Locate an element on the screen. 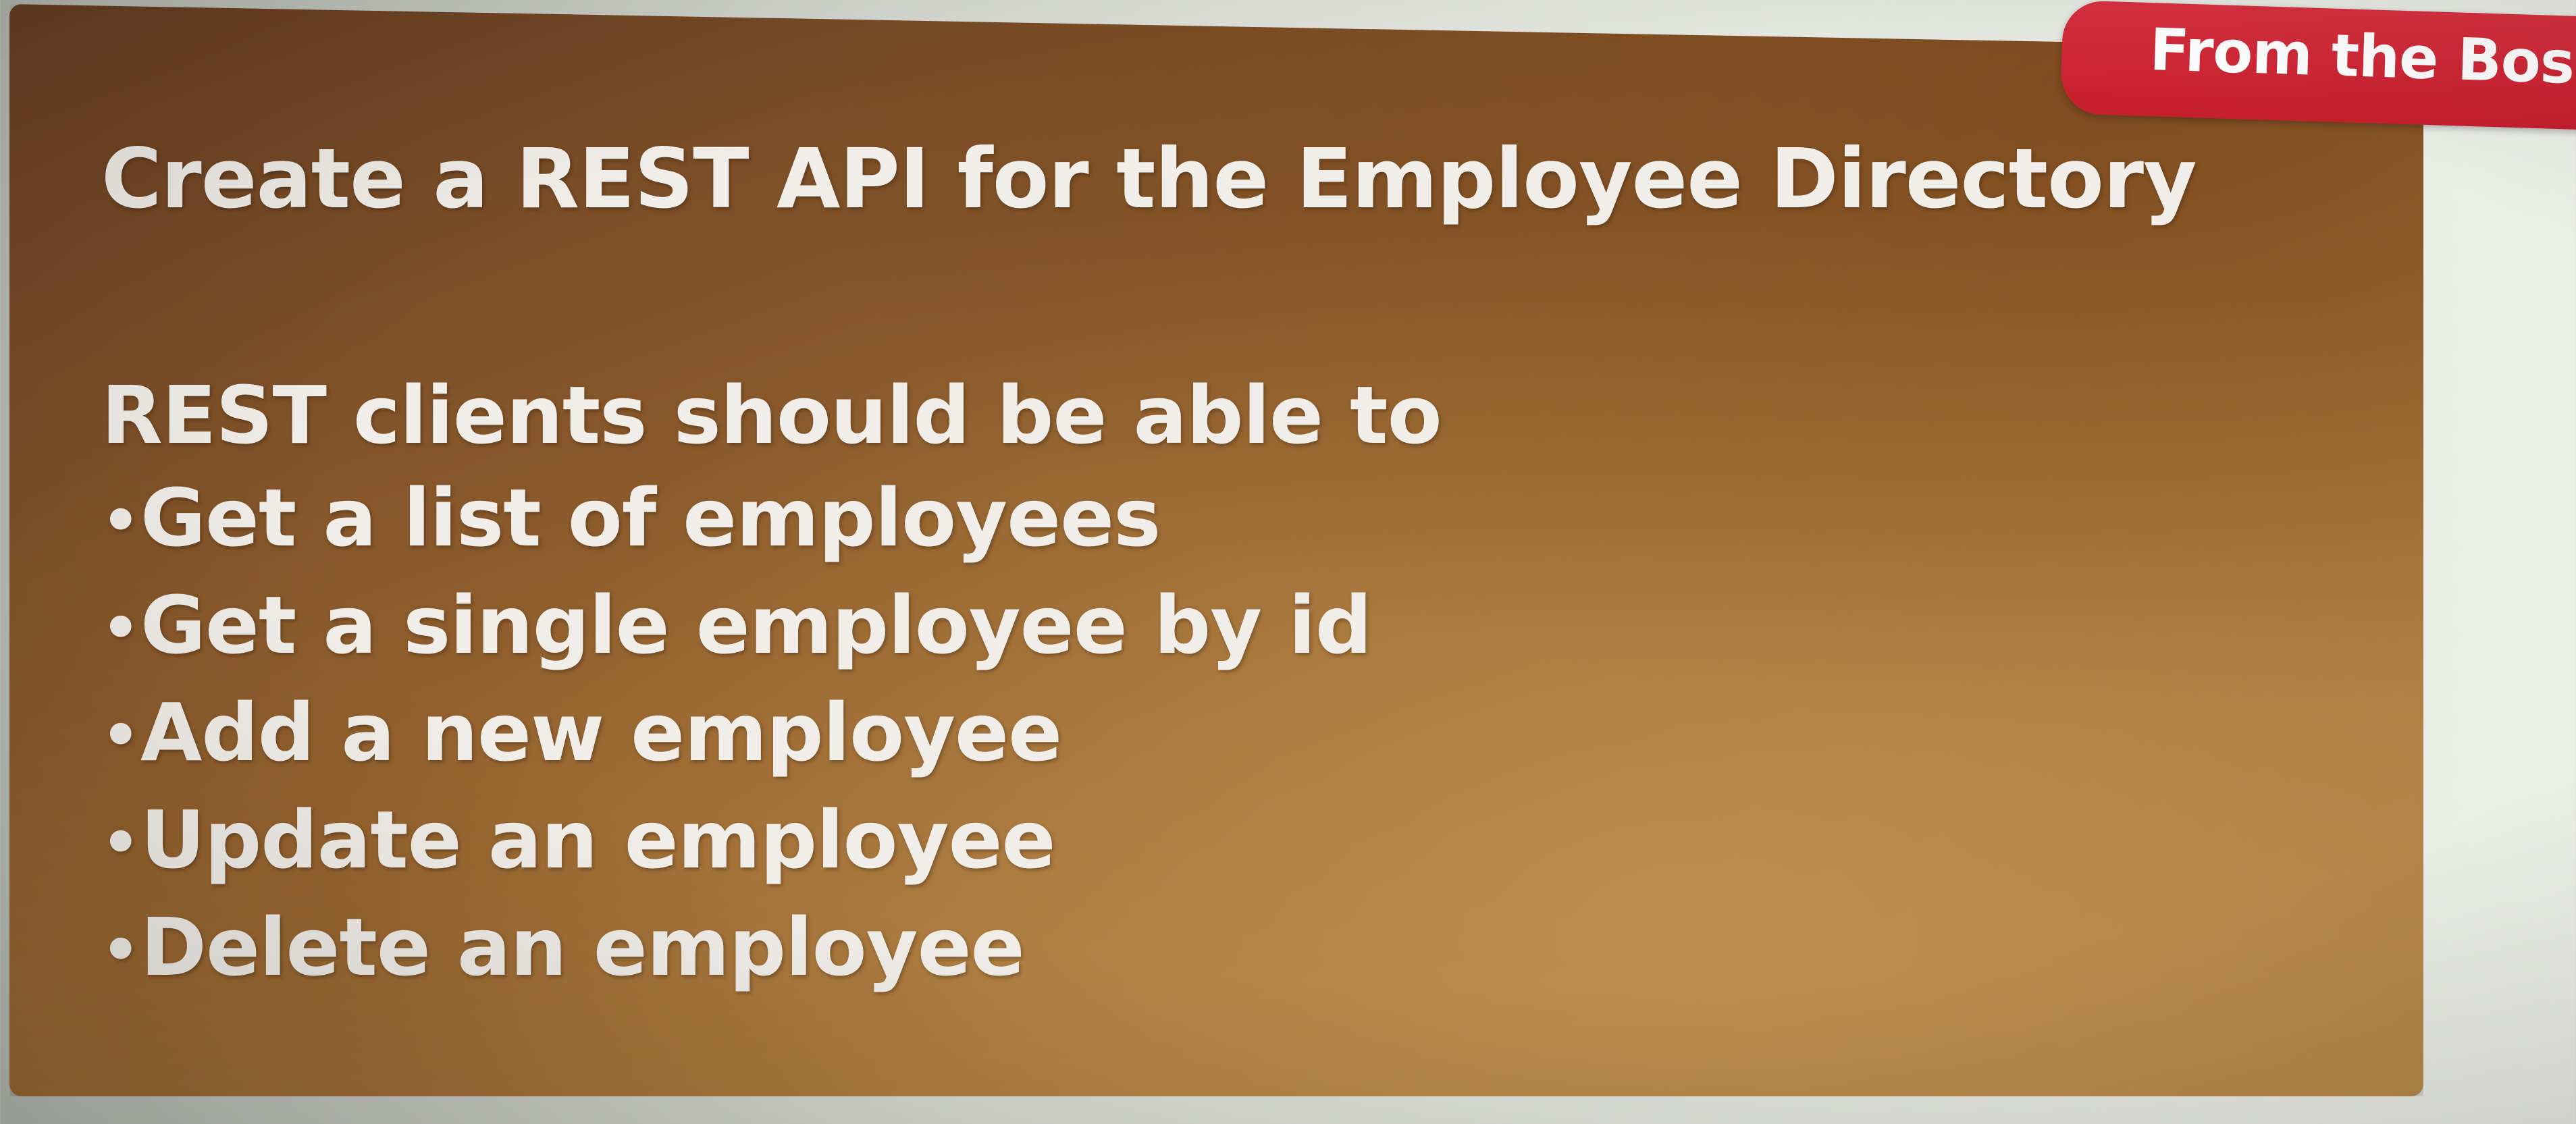 This screenshot has width=2576, height=1124. bullet-text: Add a new employee is located at coordinates (601, 732).